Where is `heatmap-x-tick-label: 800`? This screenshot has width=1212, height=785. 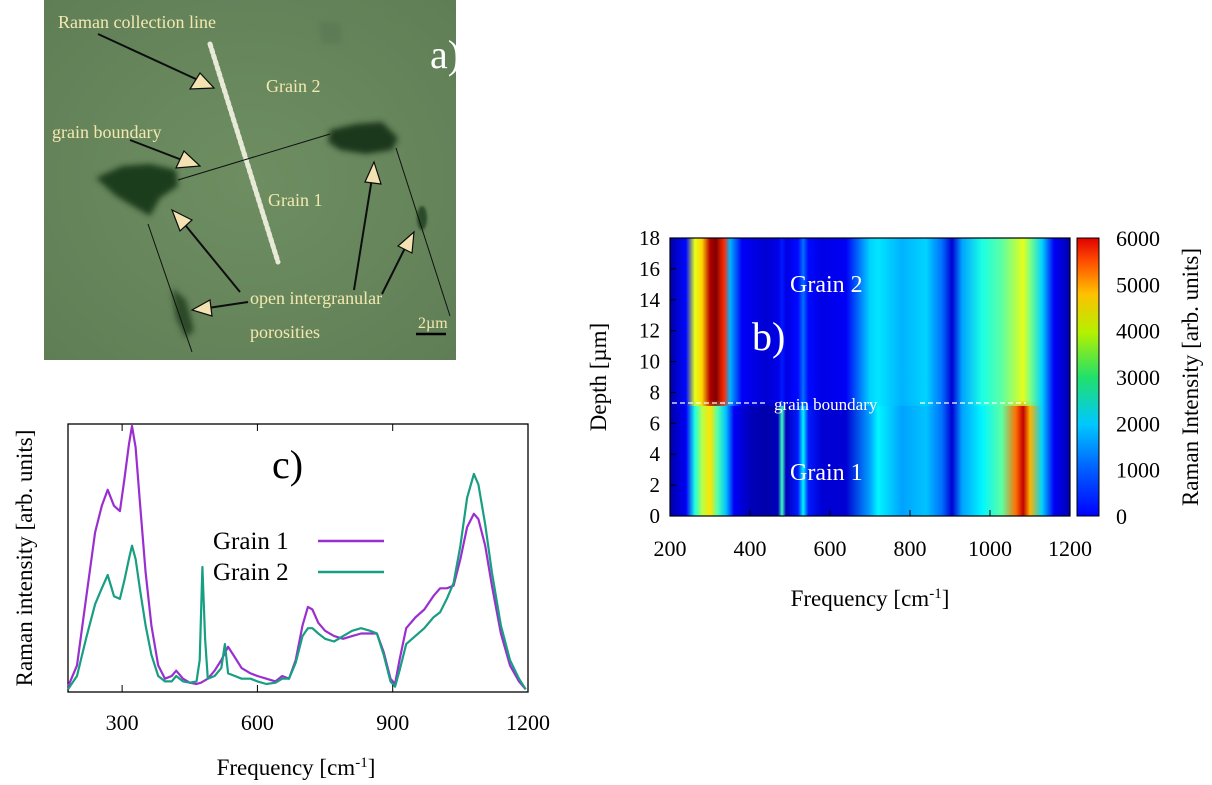
heatmap-x-tick-label: 800 is located at coordinates (910, 548).